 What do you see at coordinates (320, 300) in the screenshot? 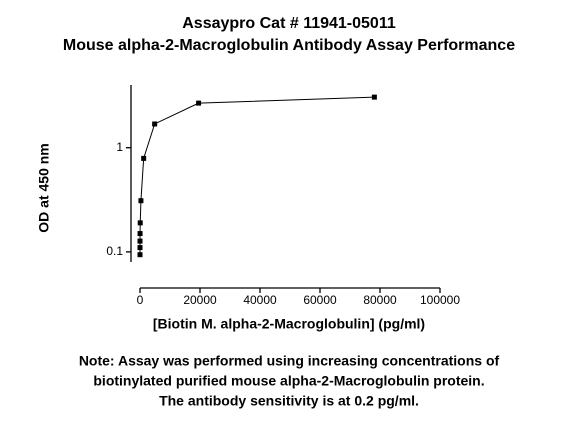
I see `x-tick-label: 60000` at bounding box center [320, 300].